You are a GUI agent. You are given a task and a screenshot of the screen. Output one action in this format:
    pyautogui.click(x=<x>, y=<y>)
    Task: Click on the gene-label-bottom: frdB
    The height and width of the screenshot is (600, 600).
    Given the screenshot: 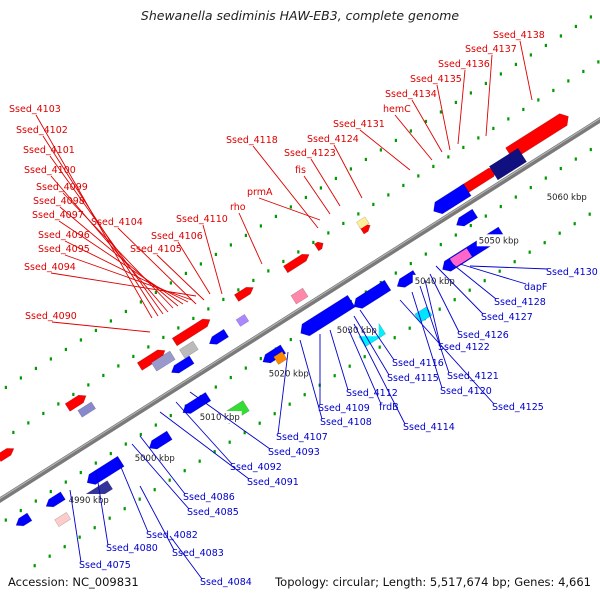 What is the action you would take?
    pyautogui.click(x=389, y=407)
    